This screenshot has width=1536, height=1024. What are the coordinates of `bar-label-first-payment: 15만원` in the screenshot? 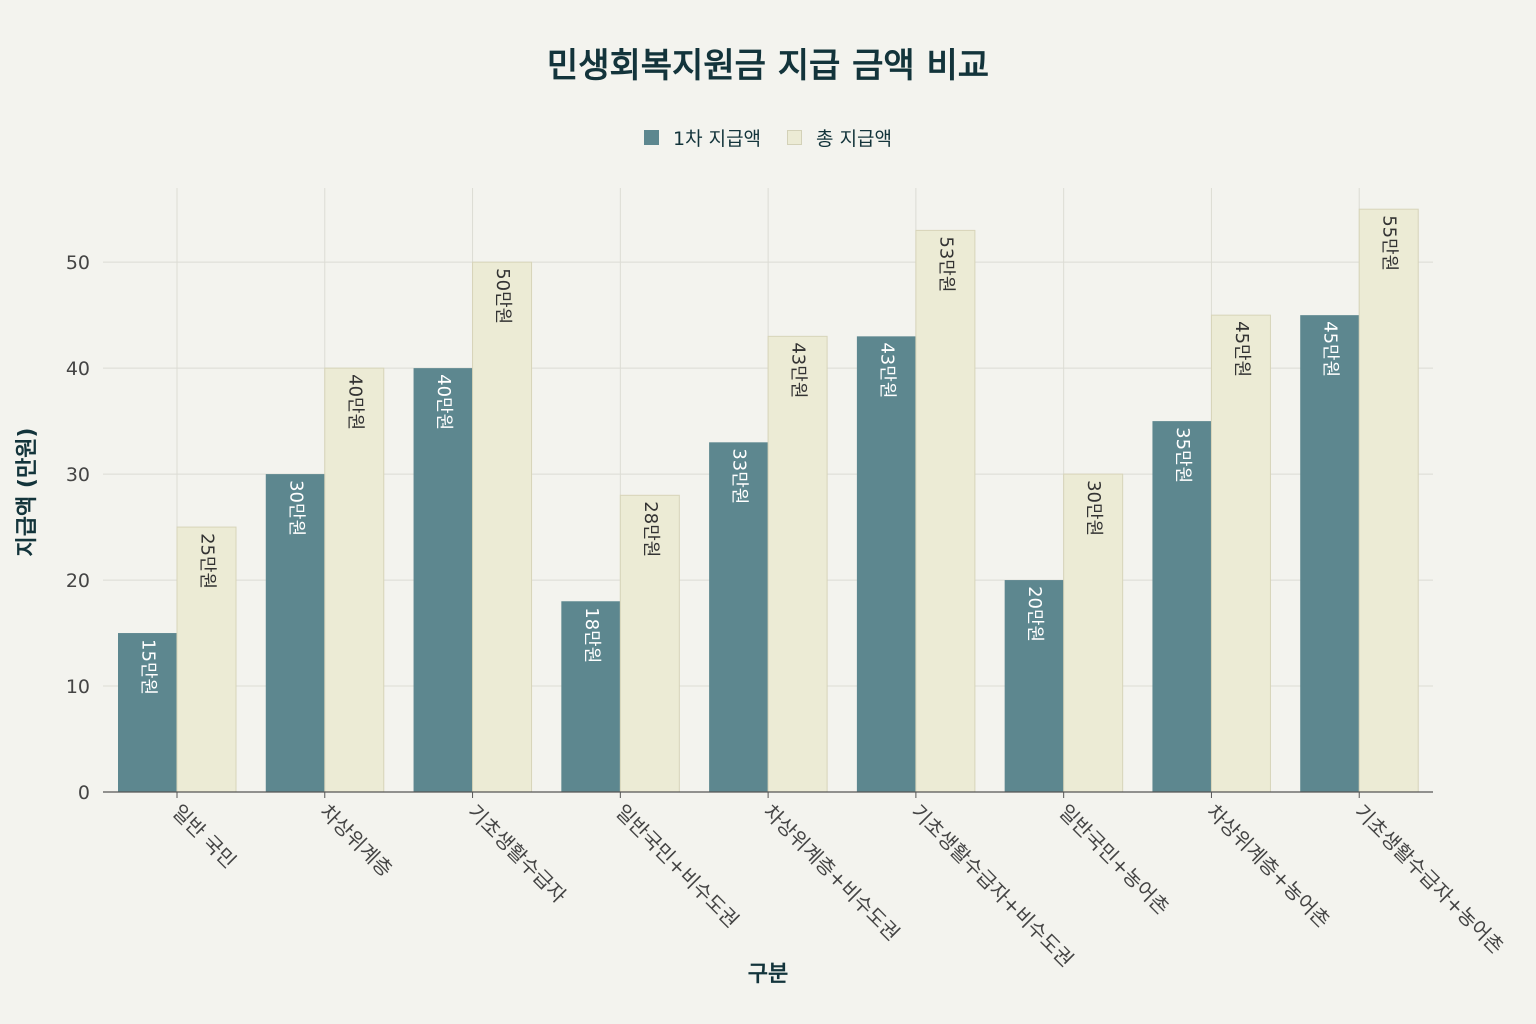 It's located at (148, 667).